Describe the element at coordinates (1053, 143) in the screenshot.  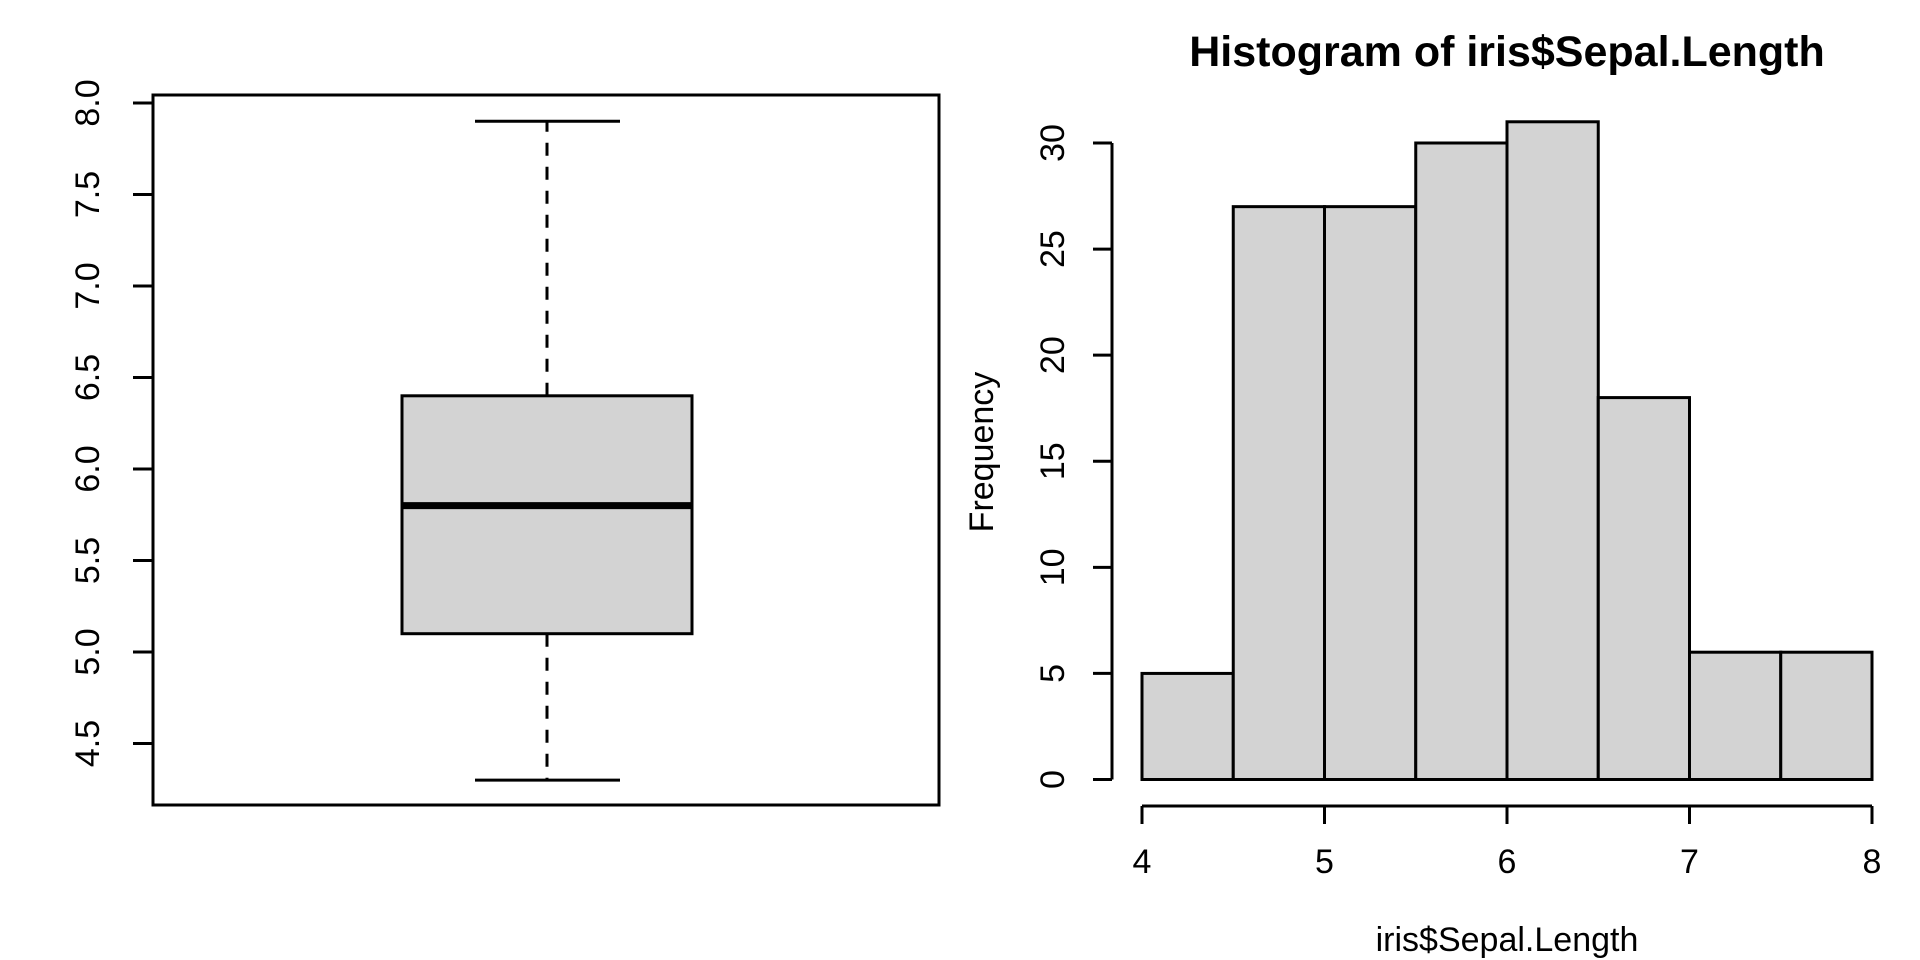
I see `histogram-y-tick-label: 30` at that location.